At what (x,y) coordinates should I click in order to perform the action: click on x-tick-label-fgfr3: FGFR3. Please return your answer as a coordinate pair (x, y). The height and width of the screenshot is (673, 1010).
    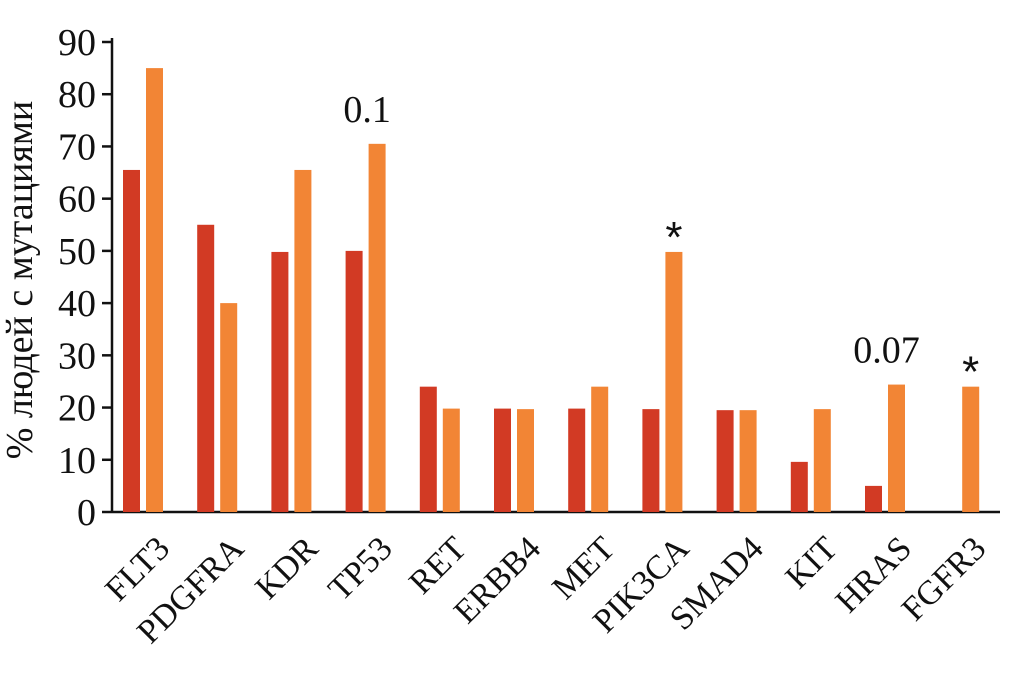
    Looking at the image, I should click on (944, 579).